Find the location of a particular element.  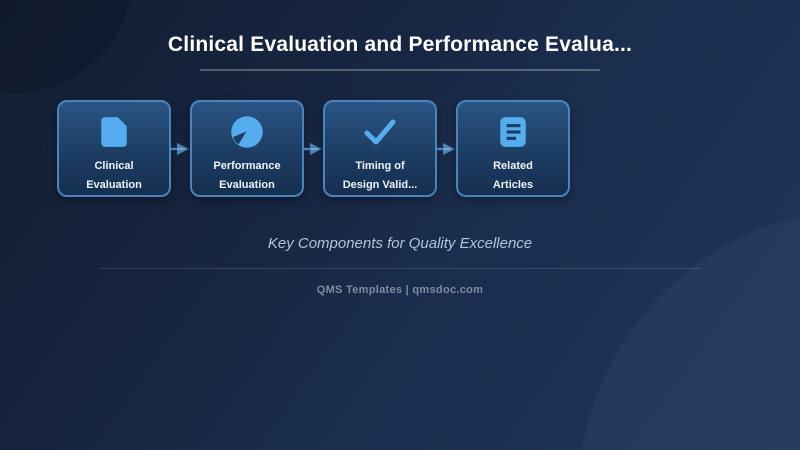

document-icon is located at coordinates (114, 132).